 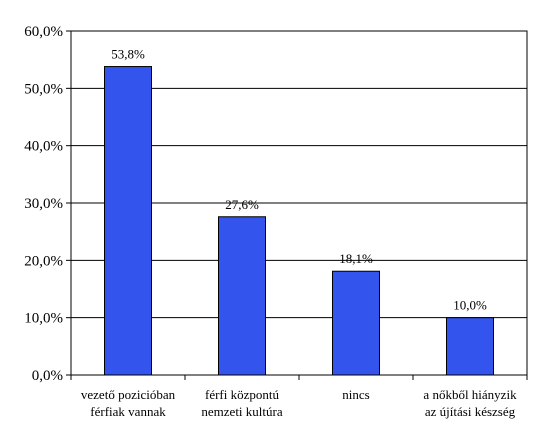 I want to click on y-tick-label: 30,0%, so click(x=43, y=204).